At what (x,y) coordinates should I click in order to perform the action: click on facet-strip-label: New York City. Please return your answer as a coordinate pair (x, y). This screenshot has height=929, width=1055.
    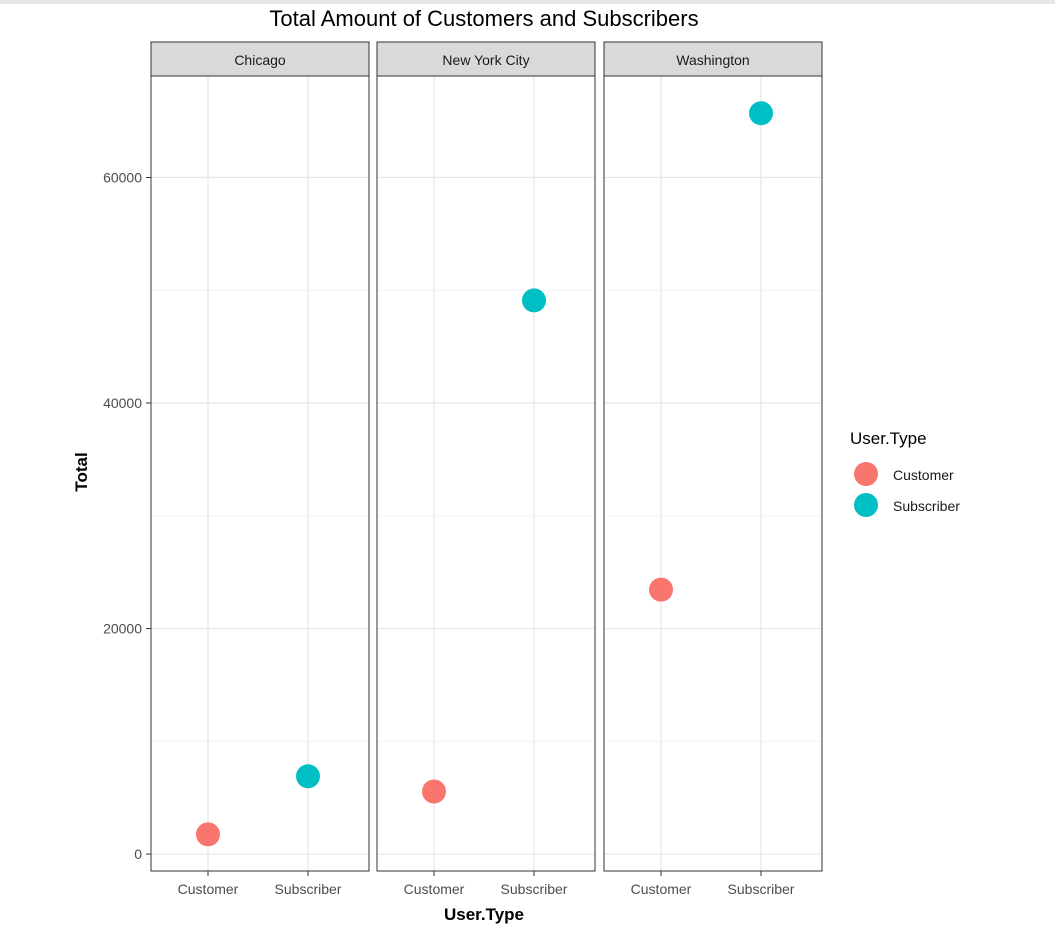
    Looking at the image, I should click on (485, 60).